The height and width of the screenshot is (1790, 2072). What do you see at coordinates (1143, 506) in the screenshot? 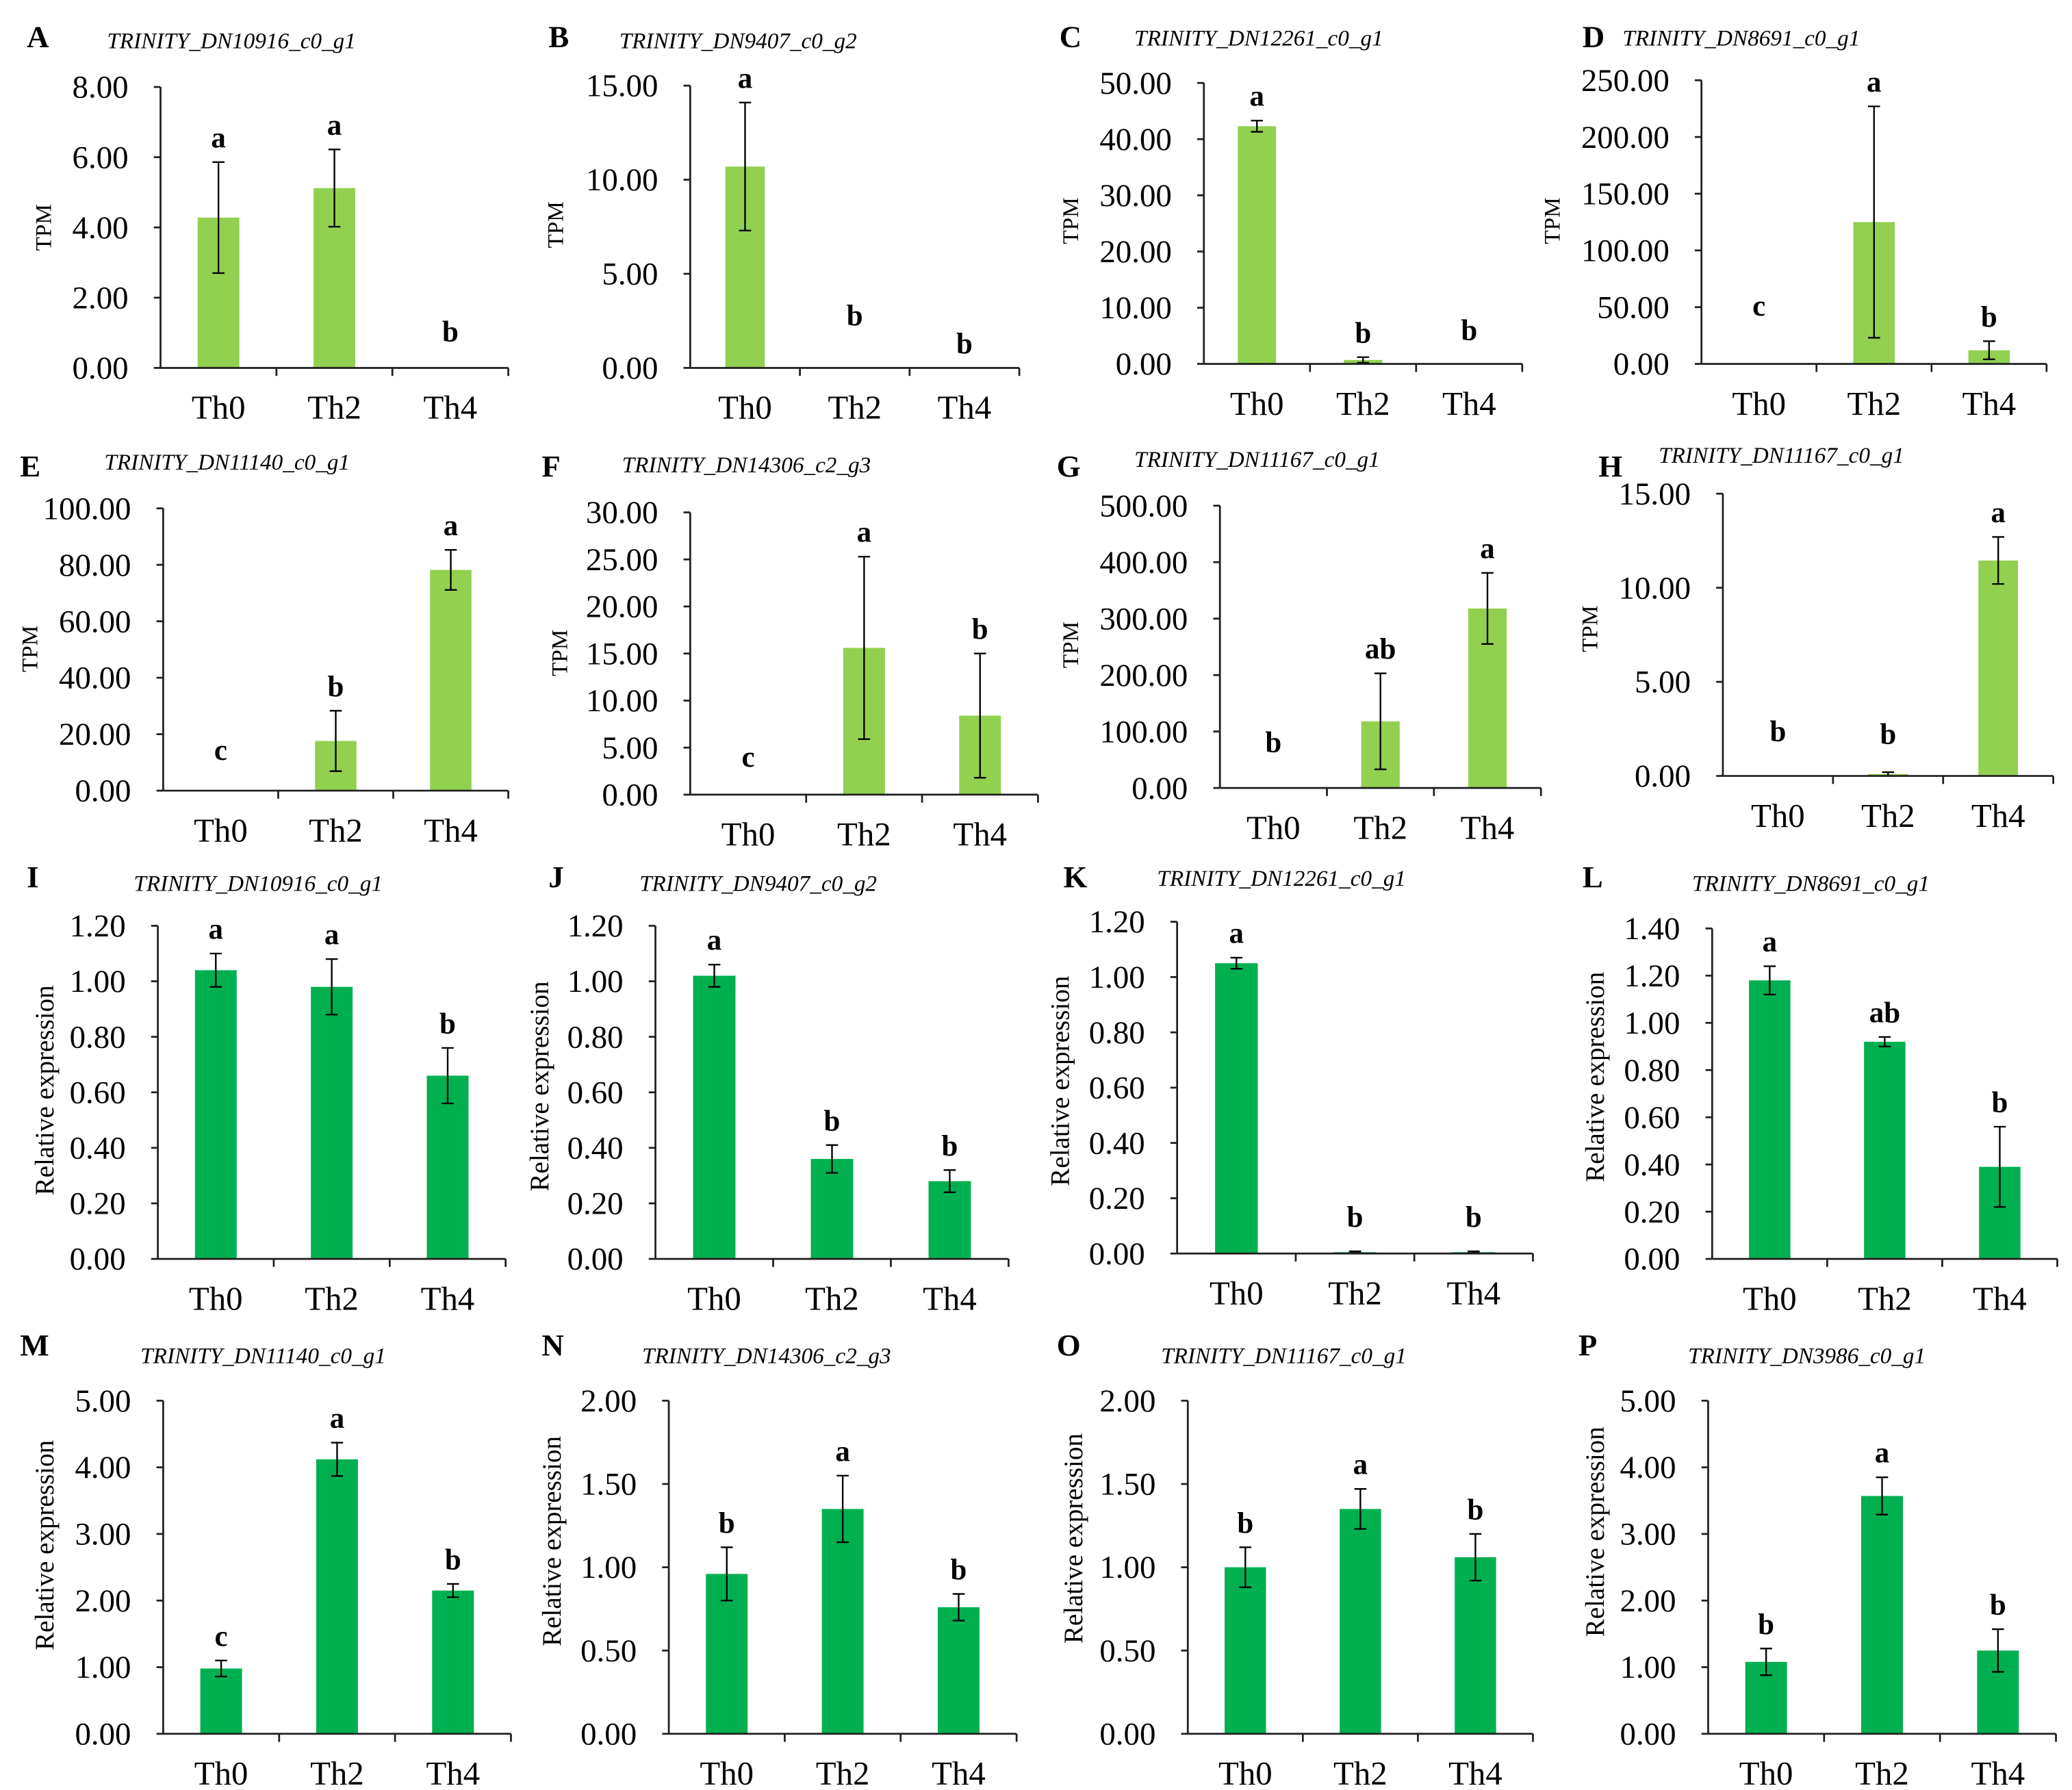
I see `y-tick-label: 500.00` at bounding box center [1143, 506].